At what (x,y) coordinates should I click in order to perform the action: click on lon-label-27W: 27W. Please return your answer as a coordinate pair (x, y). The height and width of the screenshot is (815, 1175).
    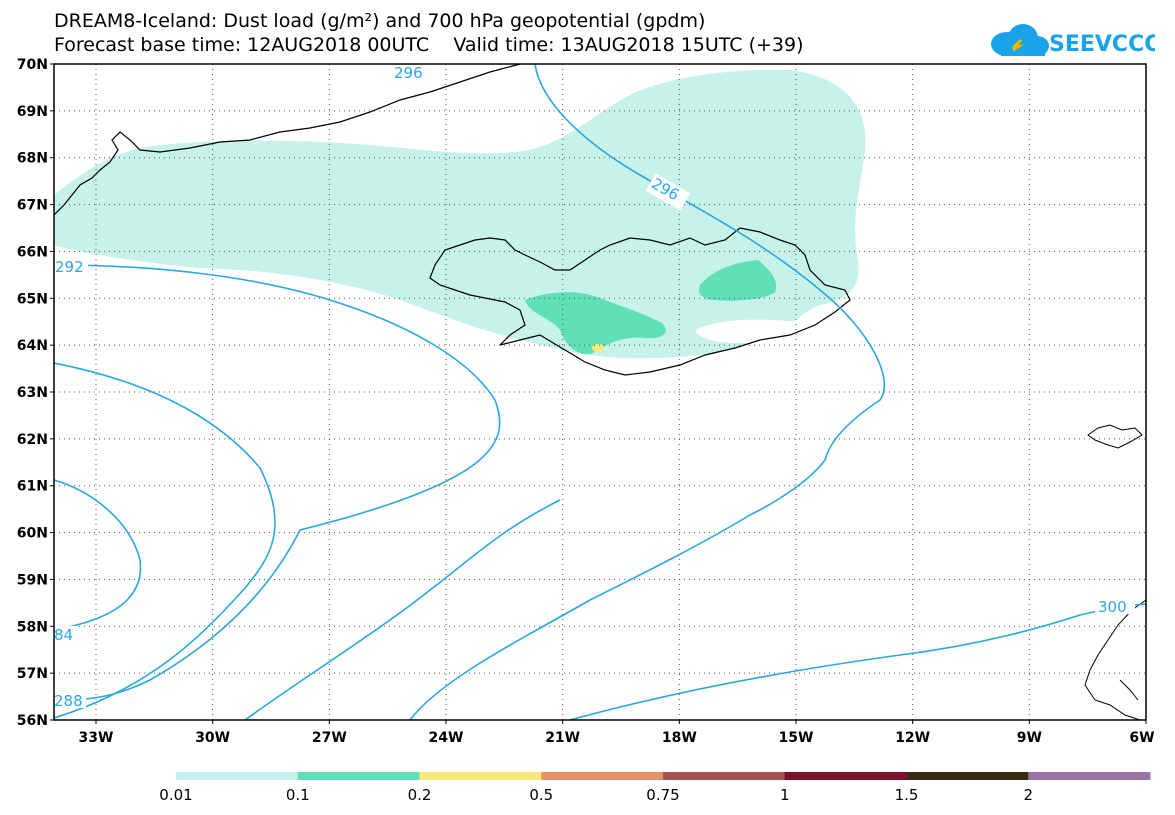
    Looking at the image, I should click on (329, 738).